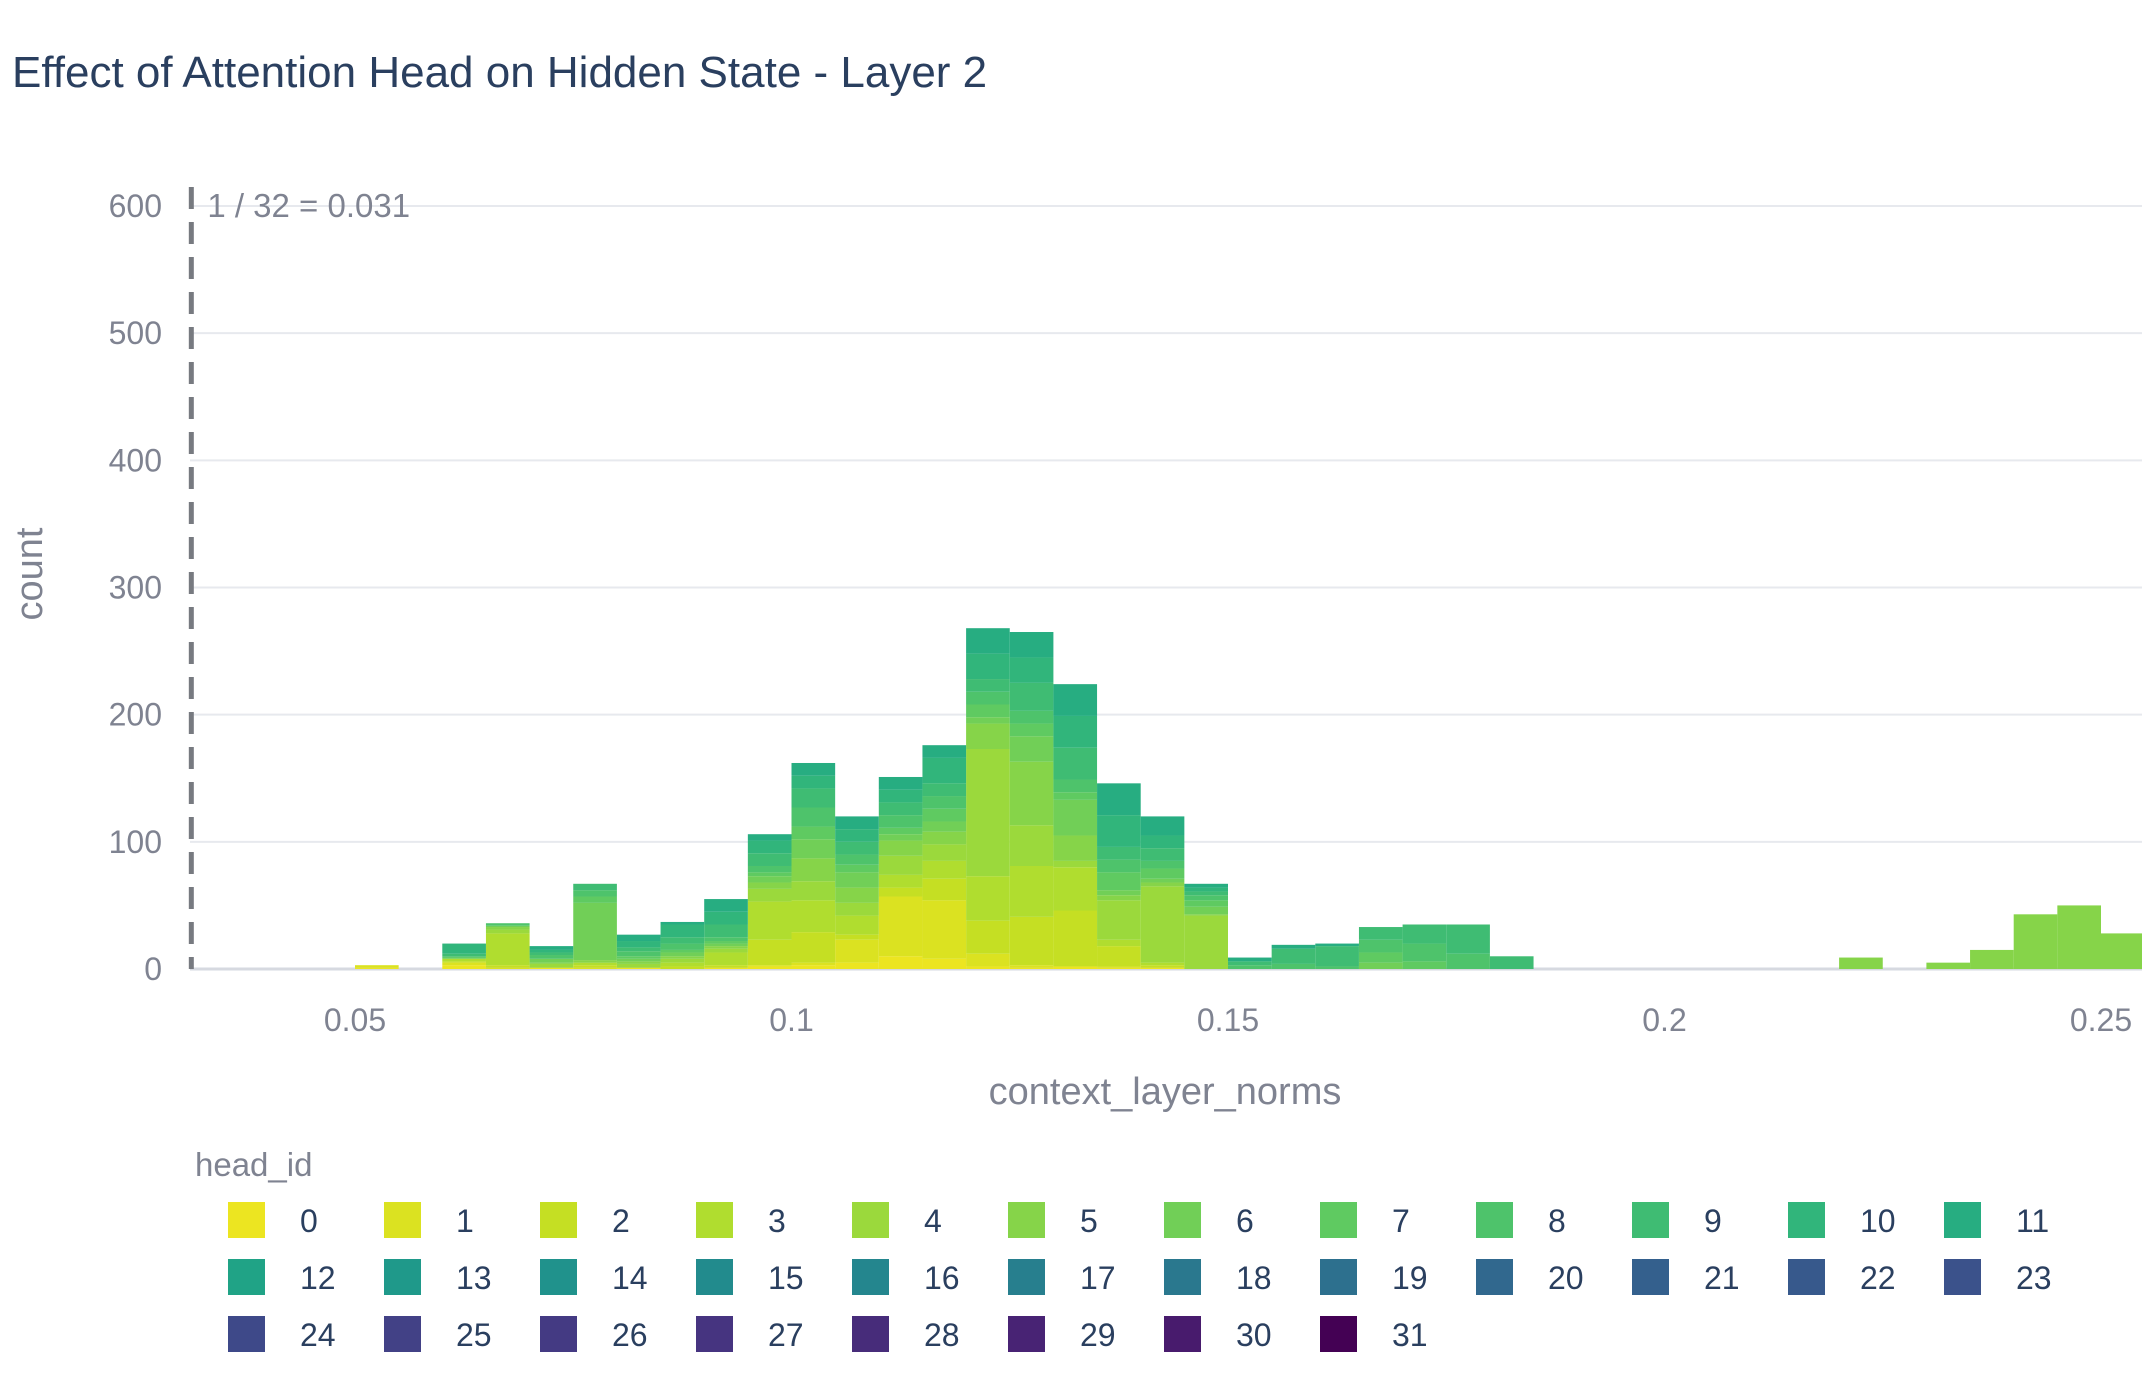 The width and height of the screenshot is (2142, 1380). What do you see at coordinates (318, 1335) in the screenshot?
I see `legend-label-head-24: 24` at bounding box center [318, 1335].